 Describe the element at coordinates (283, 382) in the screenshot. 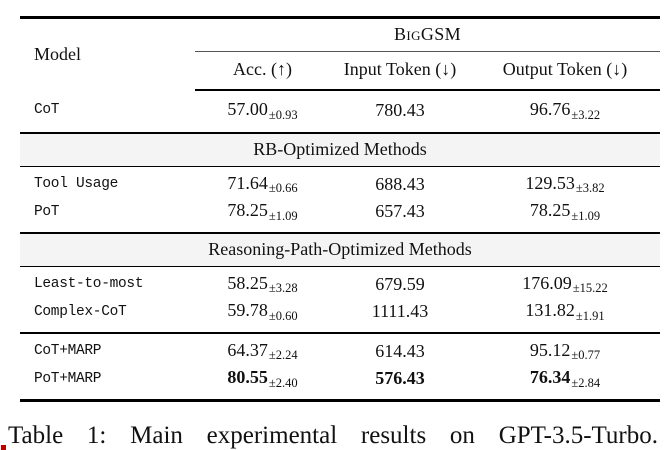

I see `std-value: ±2.40` at that location.